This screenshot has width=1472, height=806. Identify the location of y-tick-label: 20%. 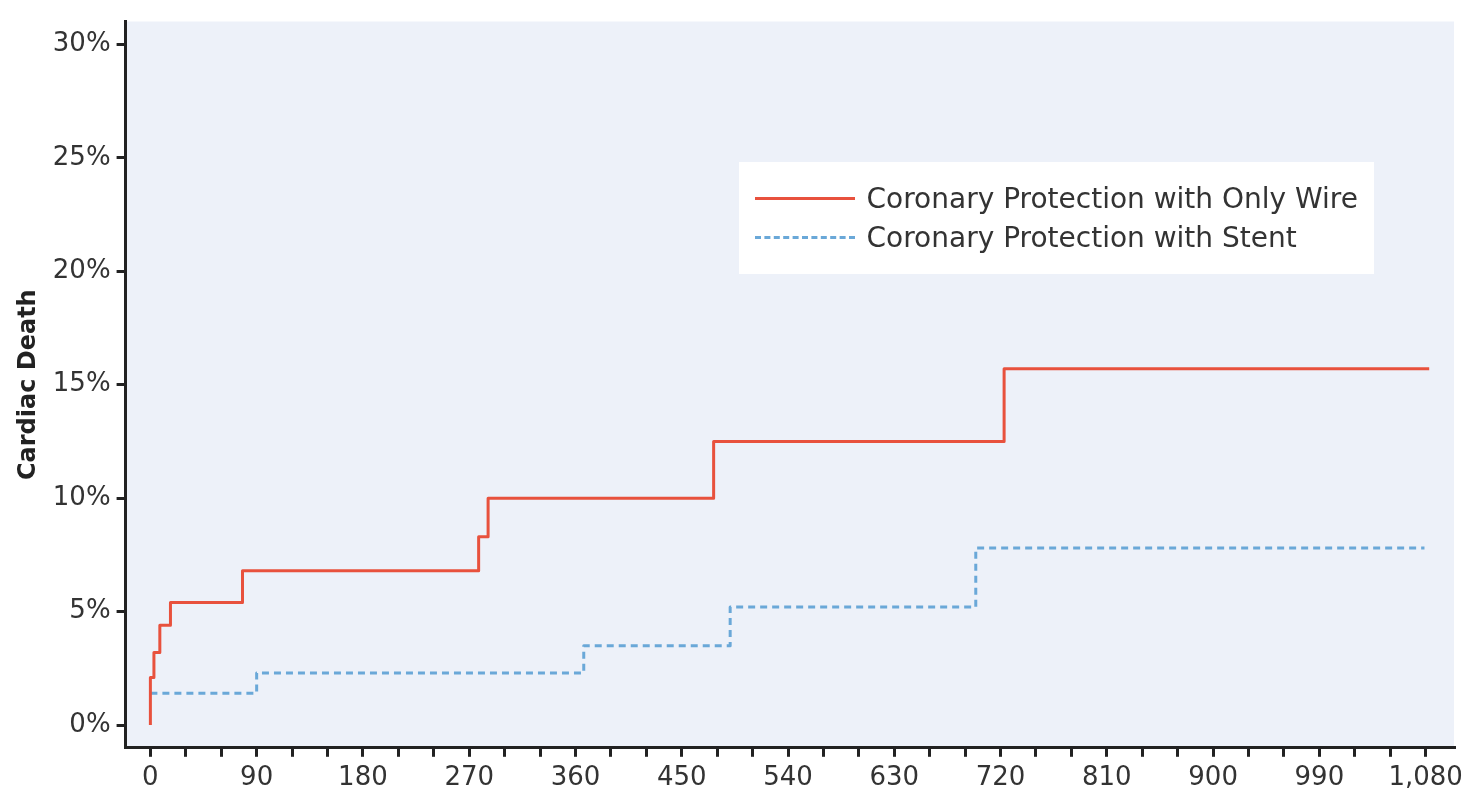
(81, 268).